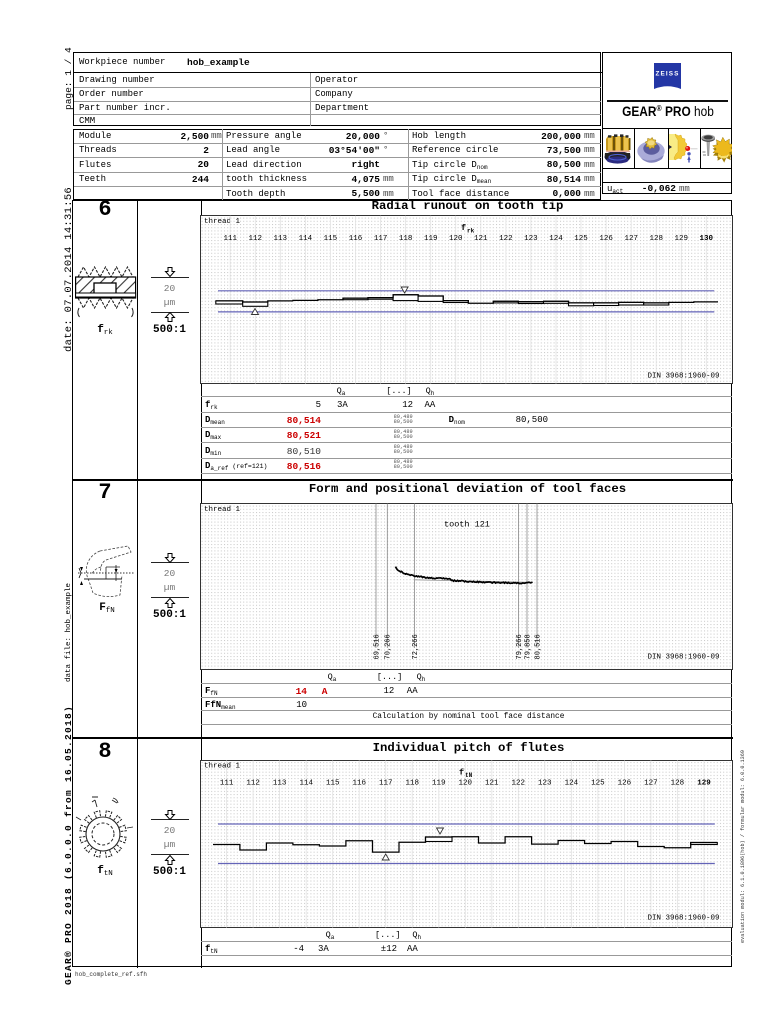 This screenshot has height=1024, width=770. I want to click on svg-text: 79,858, so click(528, 646).